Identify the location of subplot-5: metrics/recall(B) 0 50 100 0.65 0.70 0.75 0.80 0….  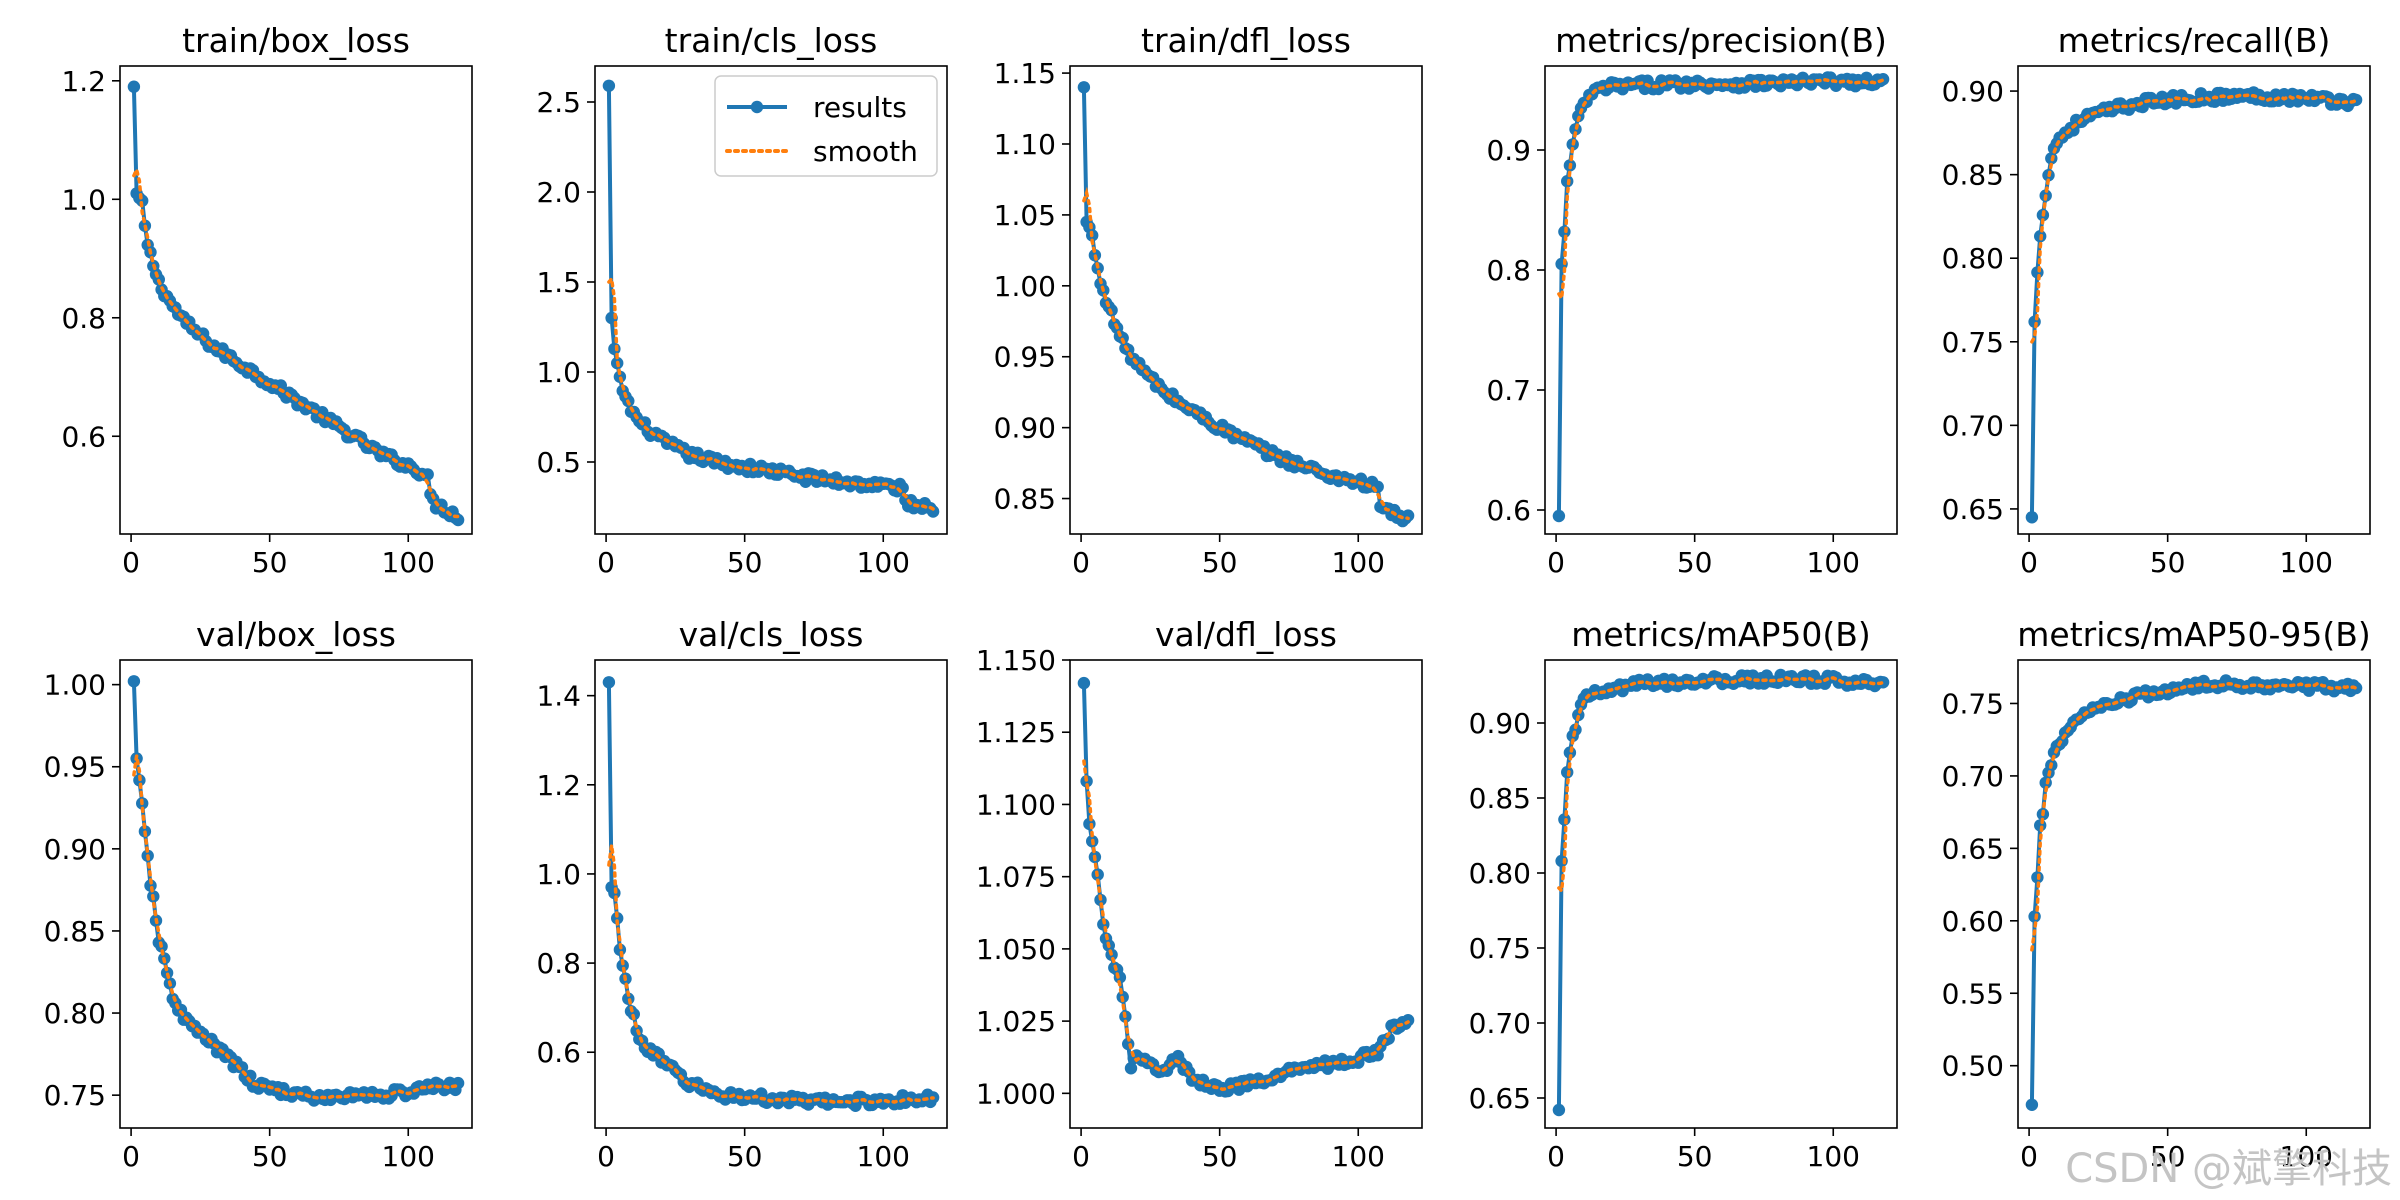
(2156, 300).